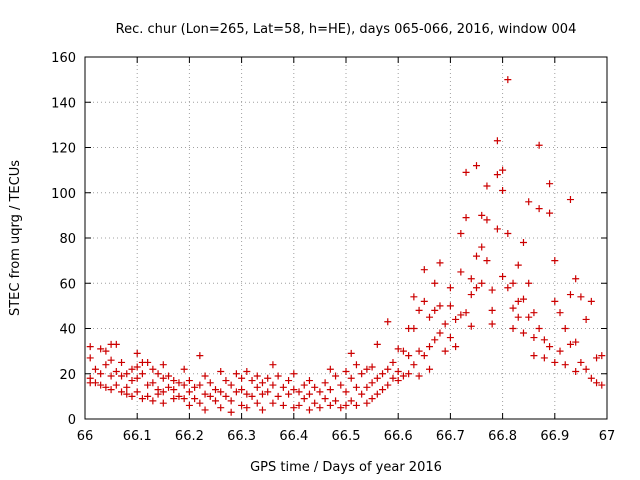 This screenshot has width=640, height=480. What do you see at coordinates (189, 436) in the screenshot?
I see `x-tick-label: 66.2` at bounding box center [189, 436].